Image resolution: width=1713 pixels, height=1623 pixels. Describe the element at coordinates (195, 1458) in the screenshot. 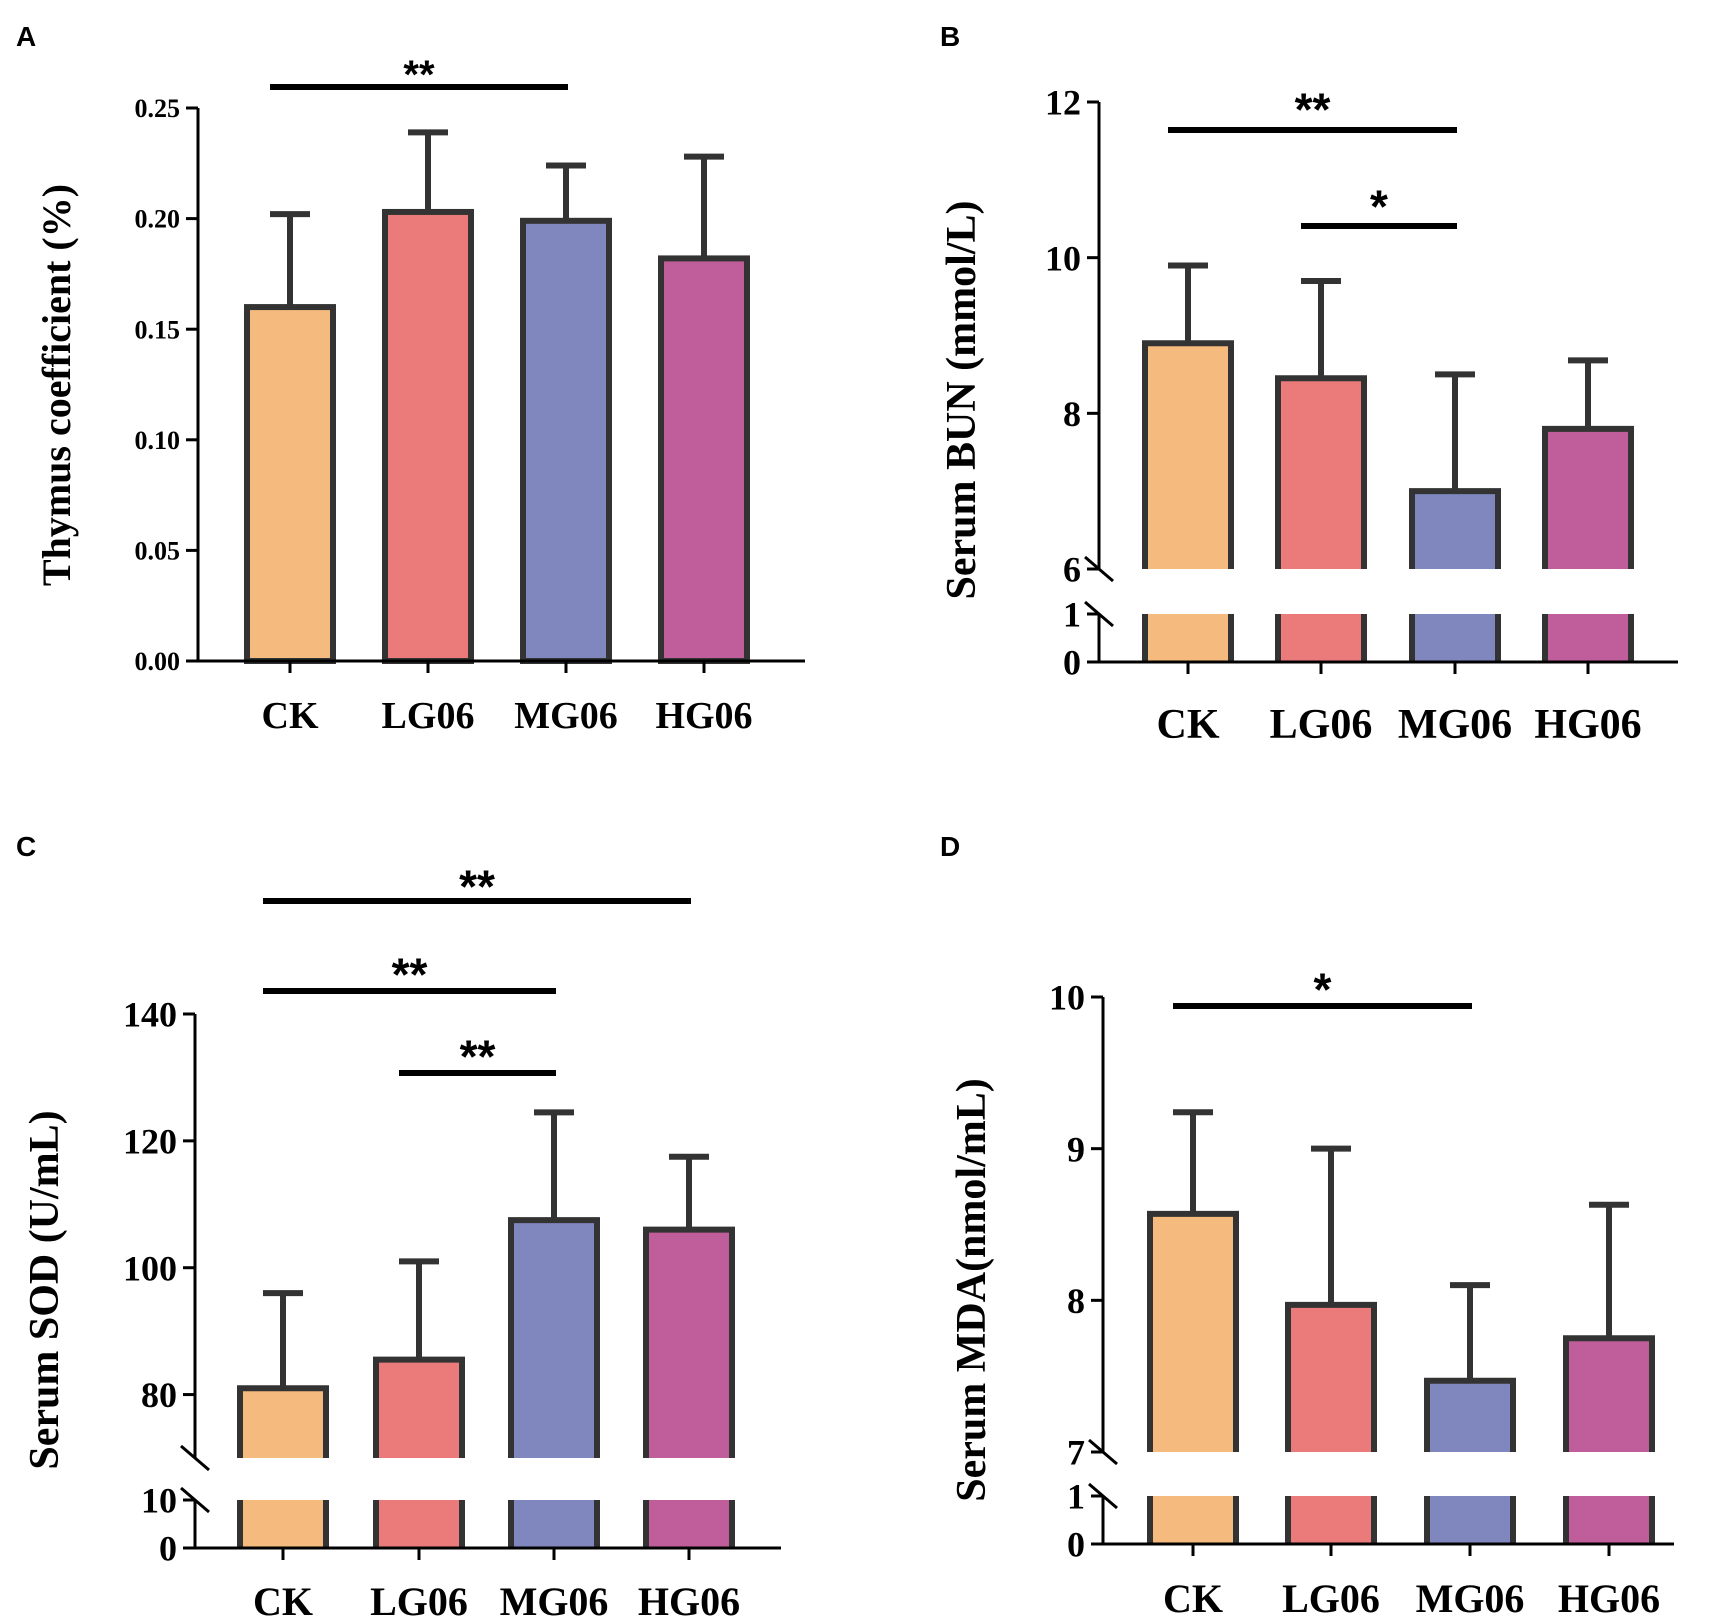

I see `axis-break-mark` at that location.